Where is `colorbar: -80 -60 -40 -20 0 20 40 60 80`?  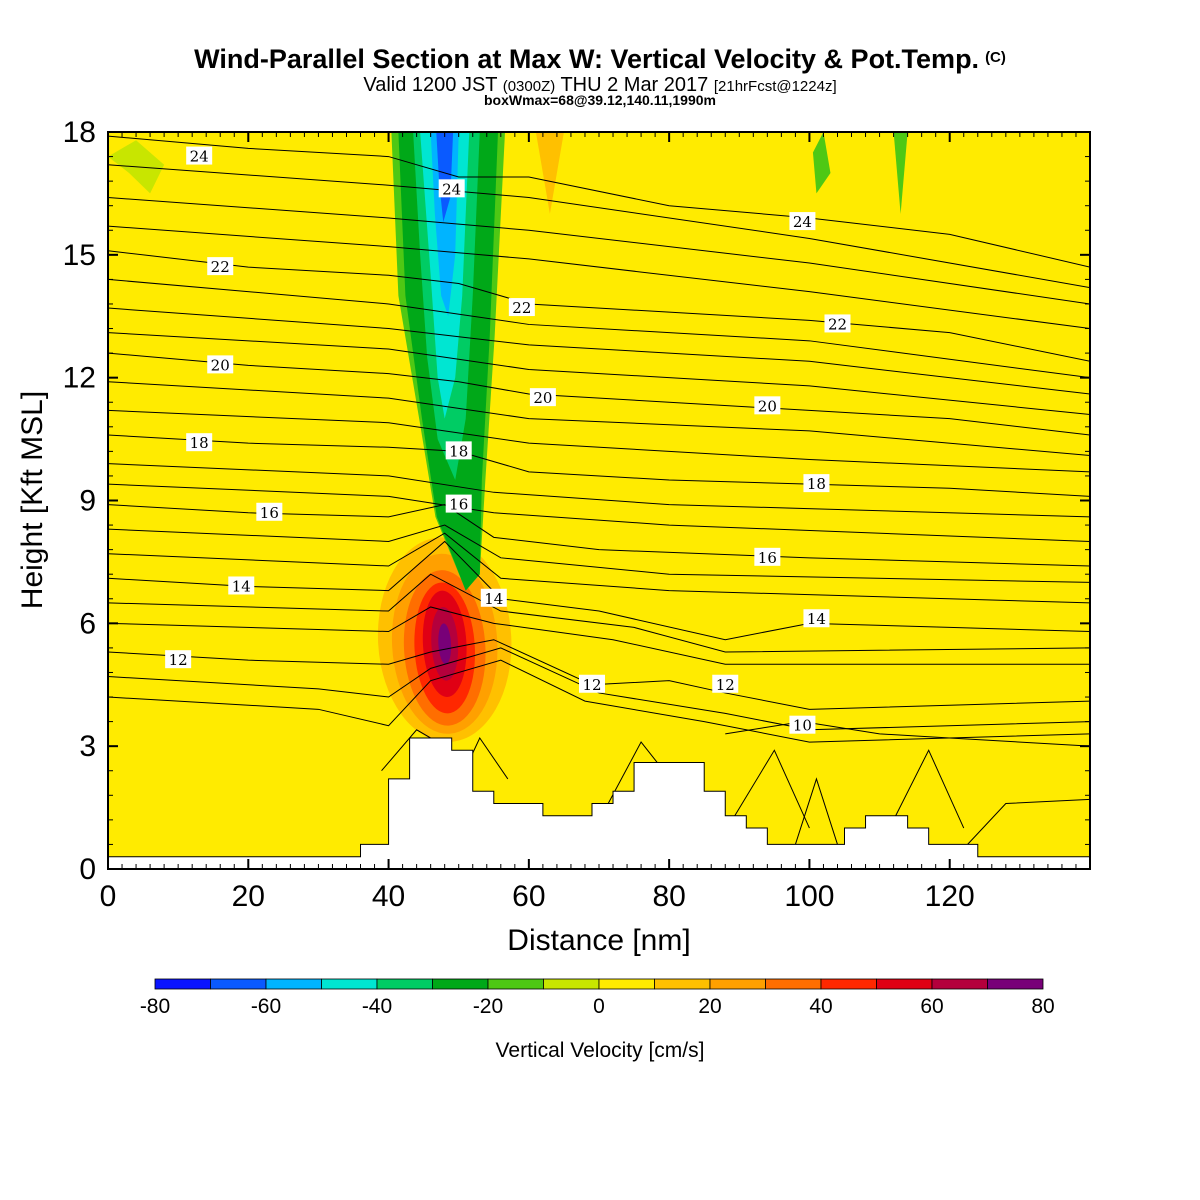 colorbar: -80 -60 -40 -20 0 20 40 60 80 is located at coordinates (597, 998).